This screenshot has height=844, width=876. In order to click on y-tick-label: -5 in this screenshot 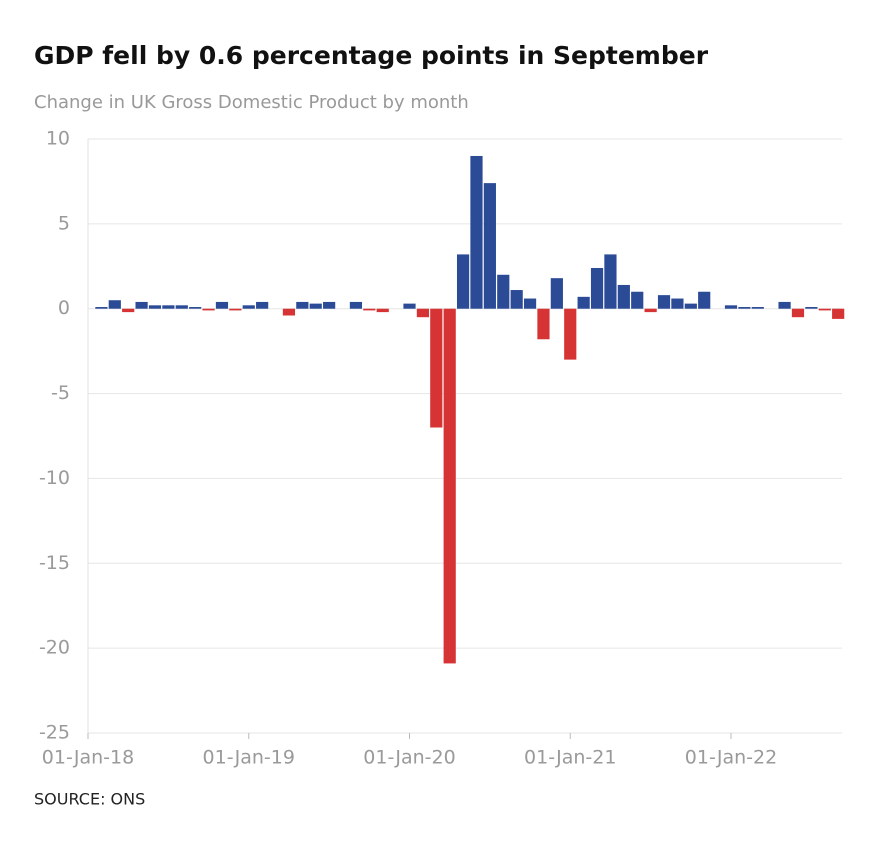, I will do `click(60, 393)`.